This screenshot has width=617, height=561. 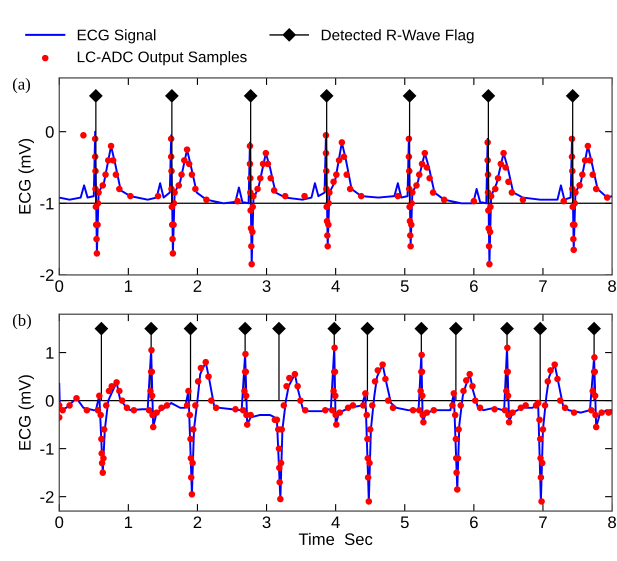 What do you see at coordinates (21, 86) in the screenshot?
I see `text: (a)` at bounding box center [21, 86].